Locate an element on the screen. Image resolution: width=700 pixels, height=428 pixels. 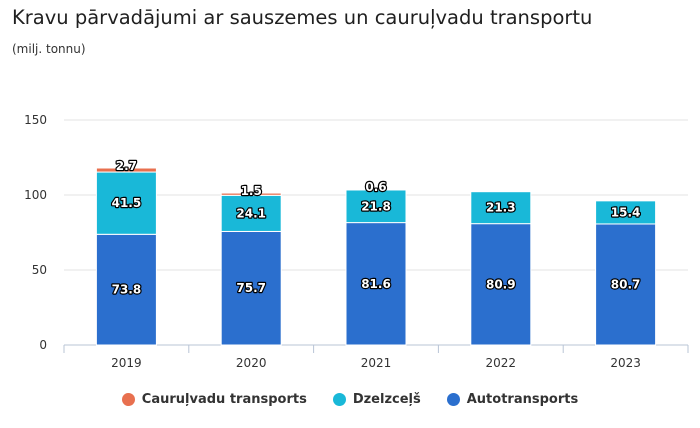
legend-label-railway: Dzelzceļš is located at coordinates (386, 399).